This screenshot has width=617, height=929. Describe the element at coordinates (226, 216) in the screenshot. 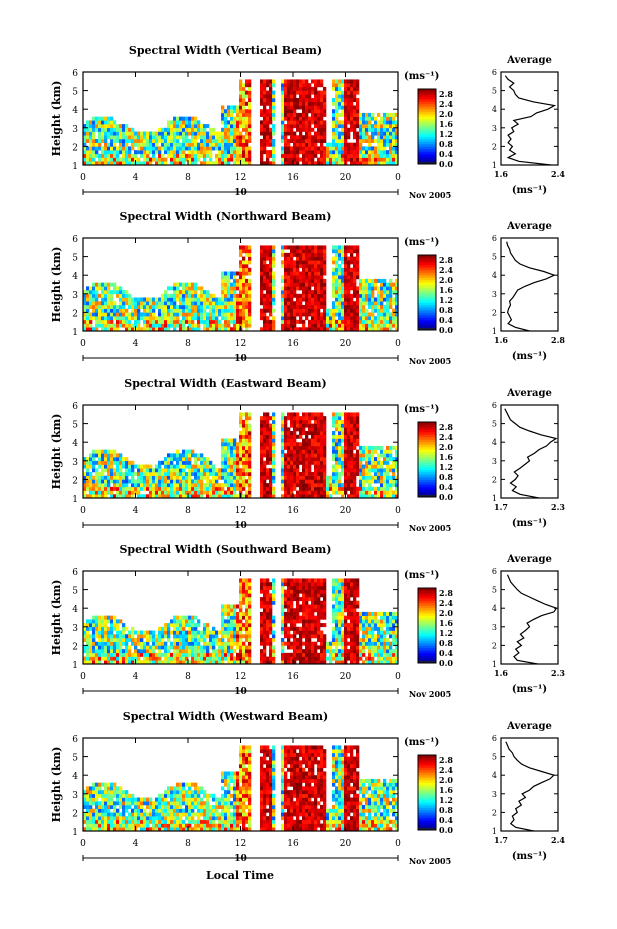

I see `panel-title: Spectral Width (Northward Beam)` at that location.